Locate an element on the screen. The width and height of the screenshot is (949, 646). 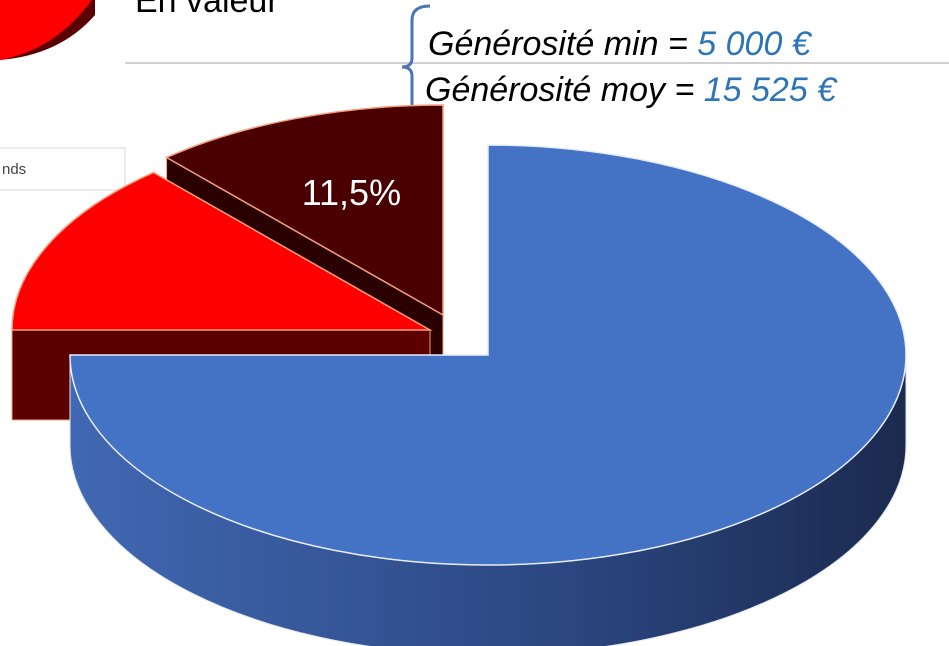
annotation-text: Générosité moy = is located at coordinates (564, 90).